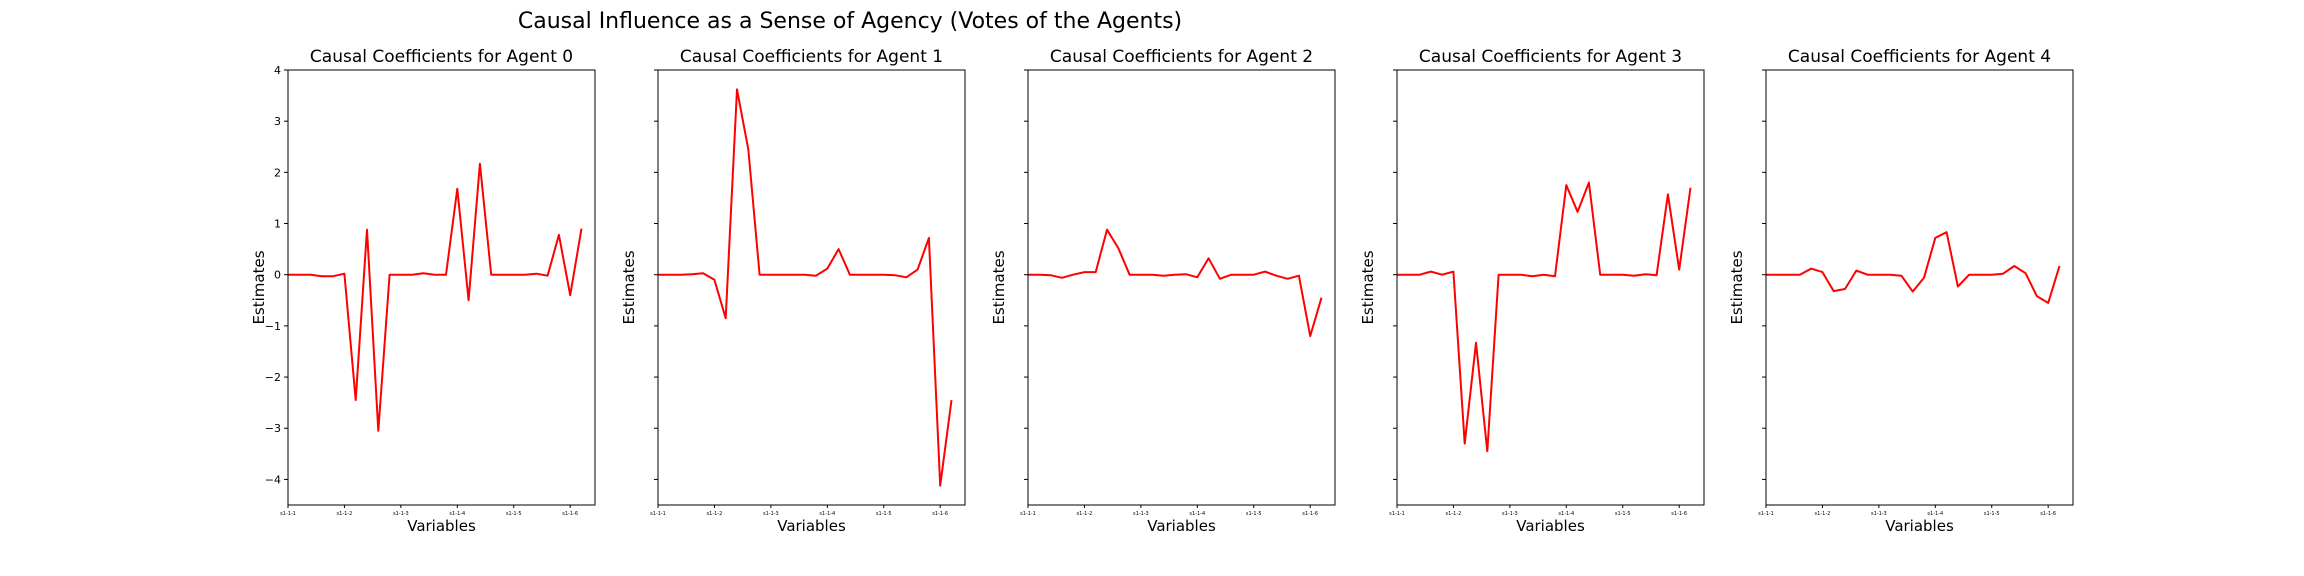  Describe the element at coordinates (1919, 57) in the screenshot. I see `chart-title: Causal Coefficients for Agent 4` at that location.